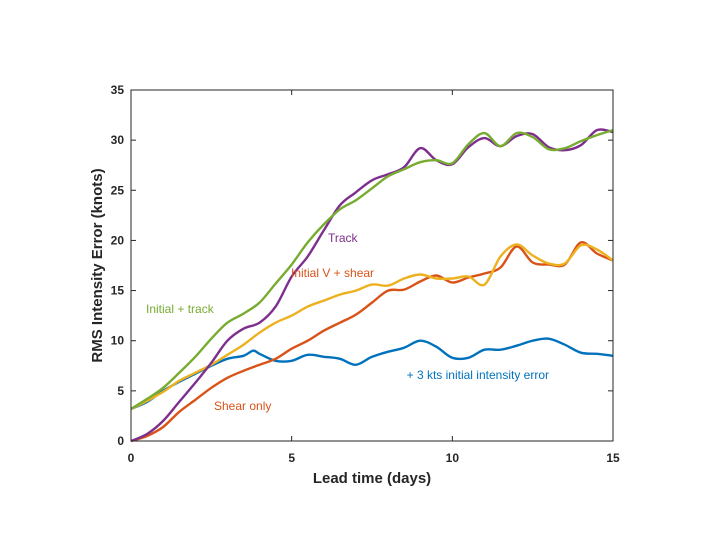 This screenshot has width=720, height=540. What do you see at coordinates (120, 441) in the screenshot?
I see `y-tick-label: 0` at bounding box center [120, 441].